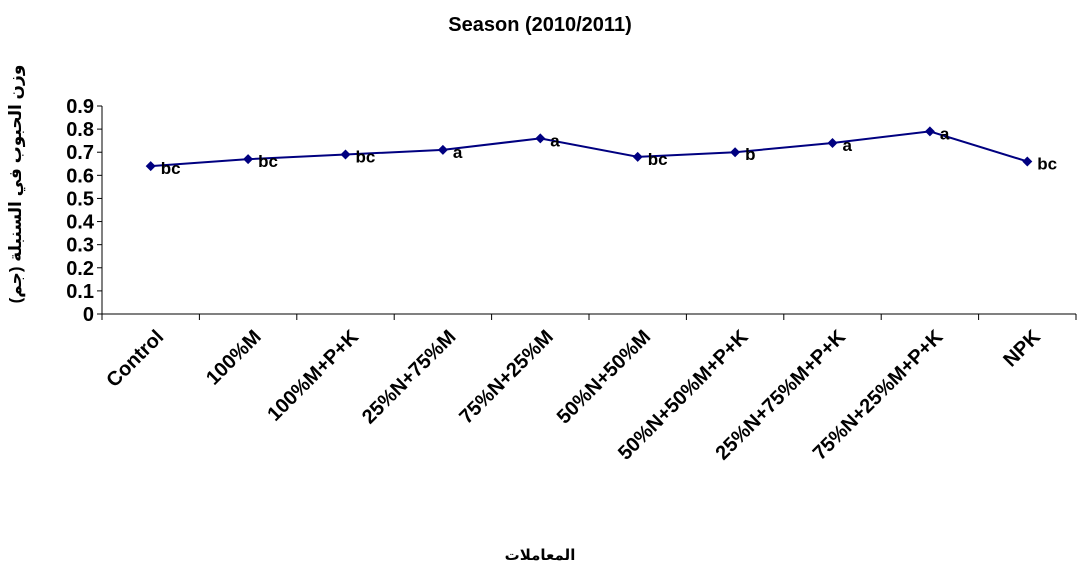 This screenshot has width=1080, height=576. Describe the element at coordinates (540, 555) in the screenshot. I see `x-axis-title: المعاملات` at that location.